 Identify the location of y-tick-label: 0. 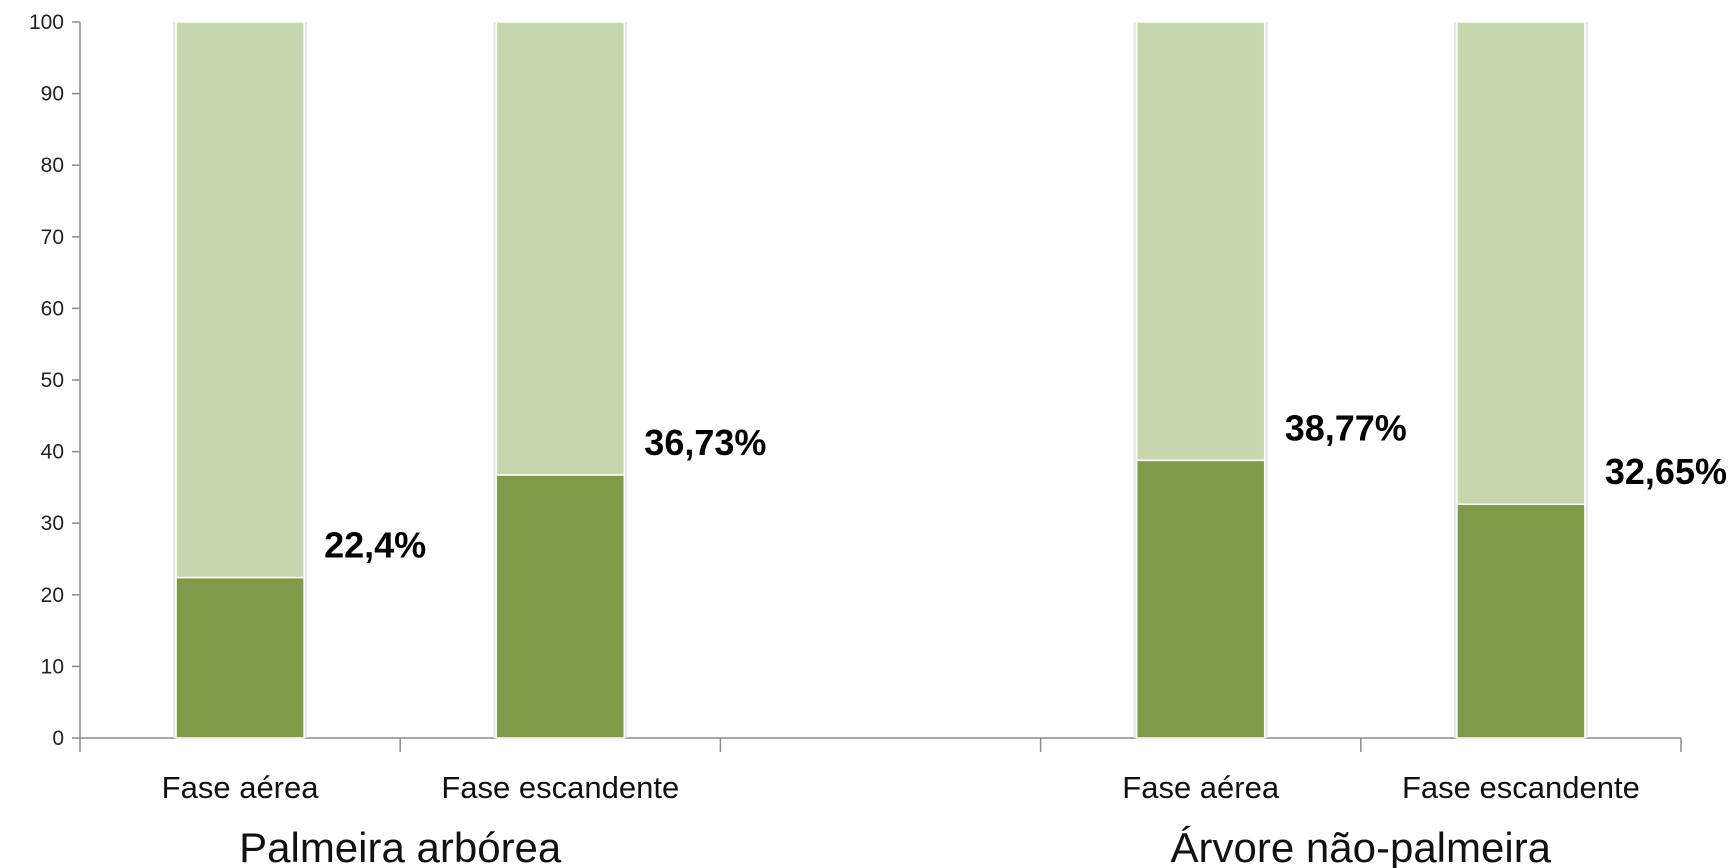
(58, 738).